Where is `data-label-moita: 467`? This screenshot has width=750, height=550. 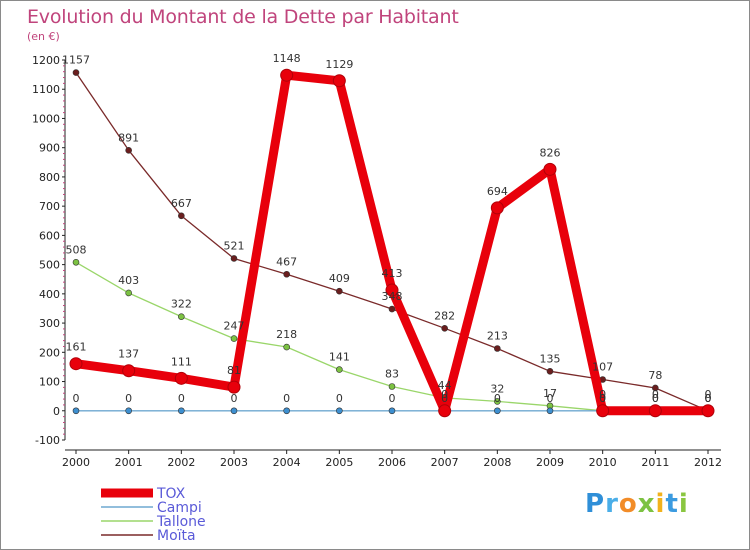
data-label-moita: 467 is located at coordinates (286, 261).